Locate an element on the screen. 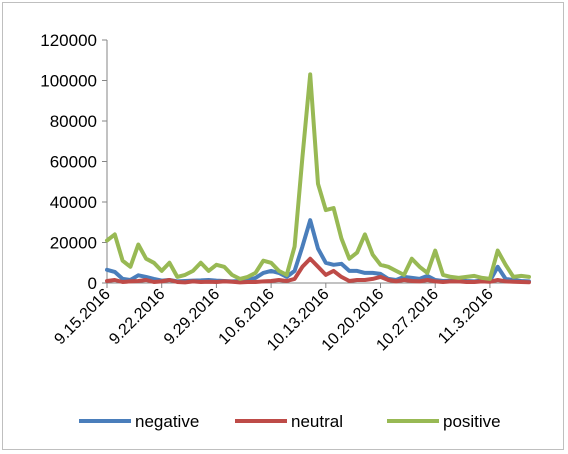  y-axis: 0 20000 40000 60000 80000 100000 120000 is located at coordinates (74, 162).